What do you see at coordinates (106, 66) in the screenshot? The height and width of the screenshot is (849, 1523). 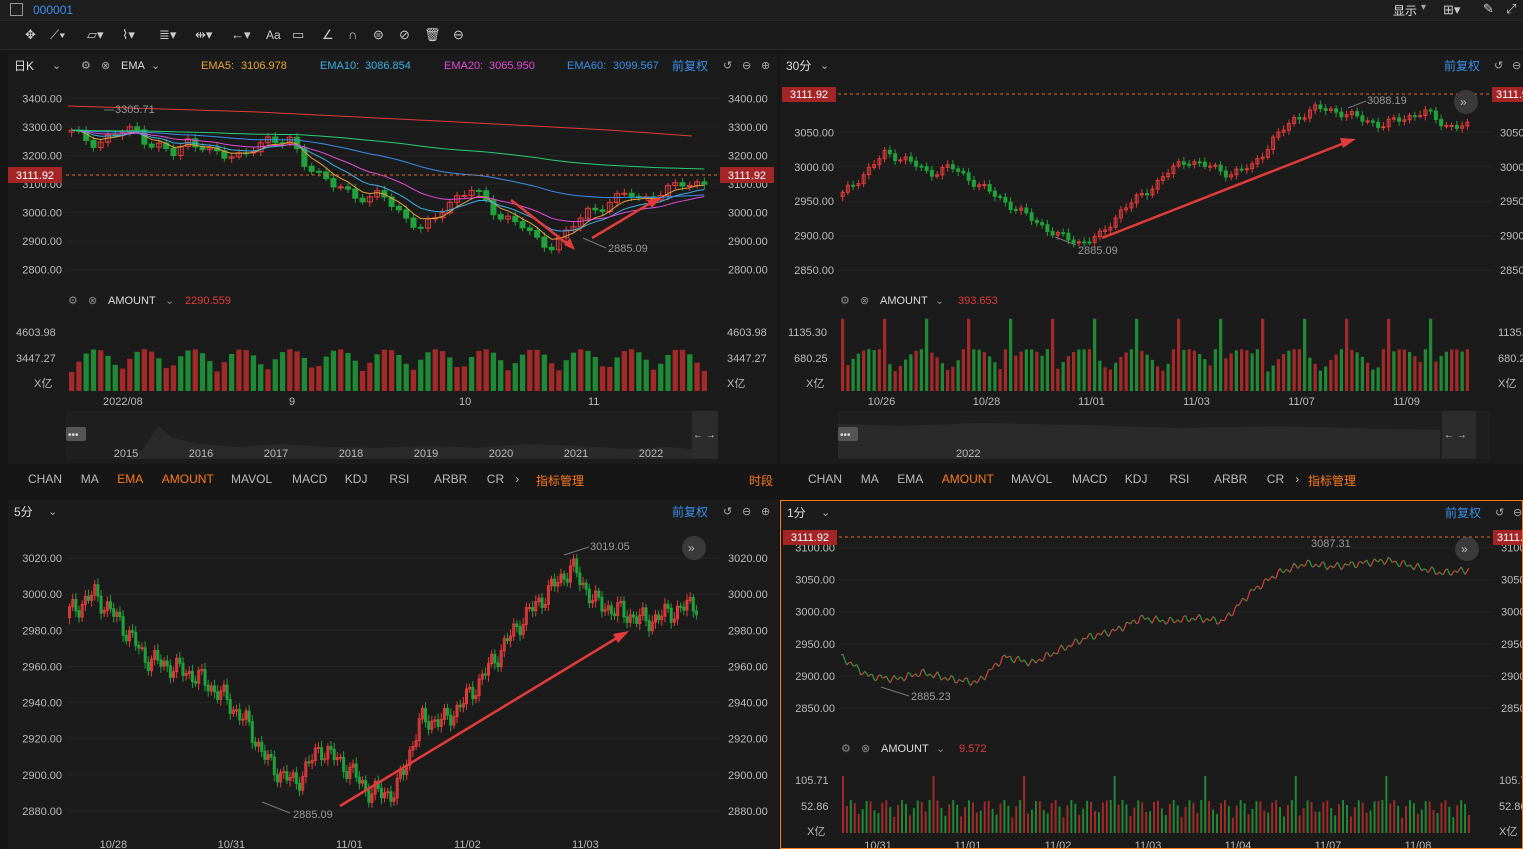 I see `close-icon: ⊗` at bounding box center [106, 66].